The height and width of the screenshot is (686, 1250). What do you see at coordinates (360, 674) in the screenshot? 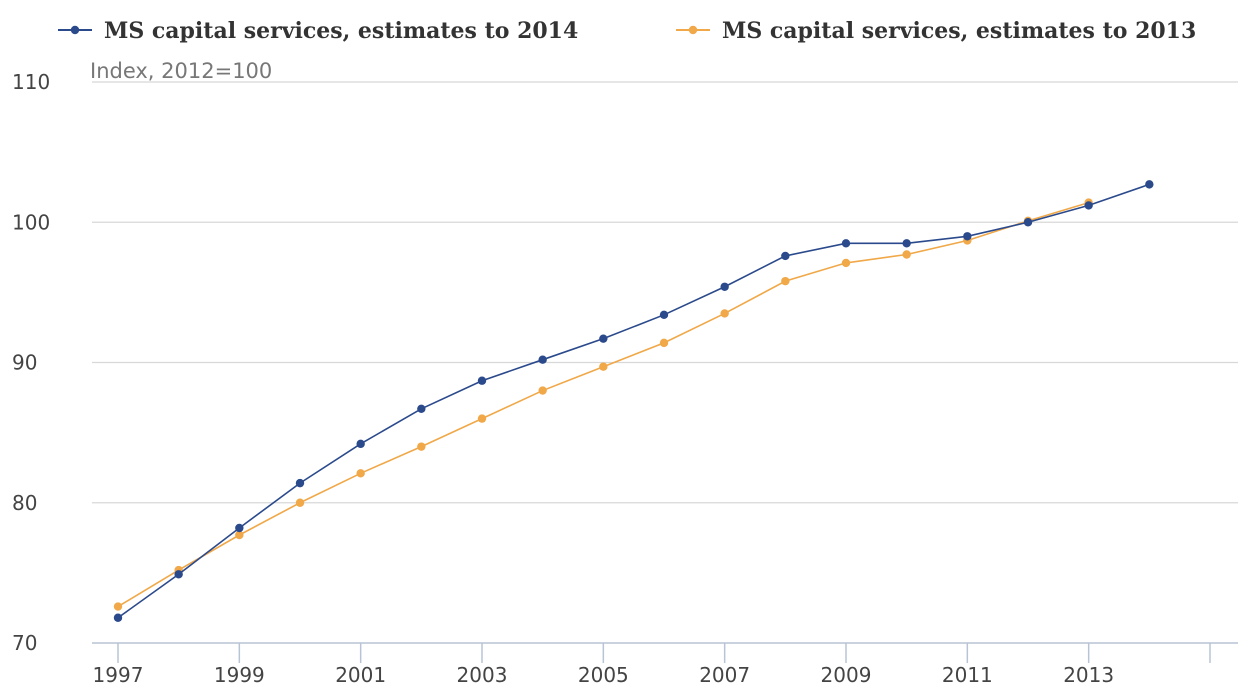
I see `x-tick-label: 2001` at bounding box center [360, 674].